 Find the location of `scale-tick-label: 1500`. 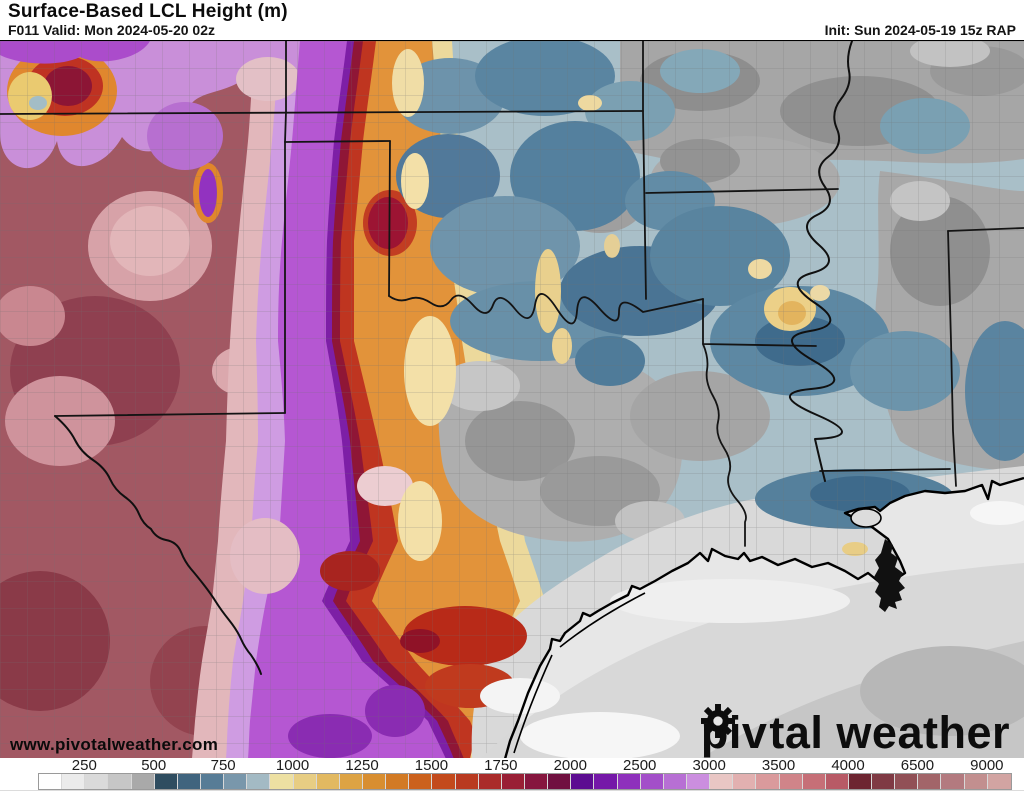

scale-tick-label: 1500 is located at coordinates (431, 765).